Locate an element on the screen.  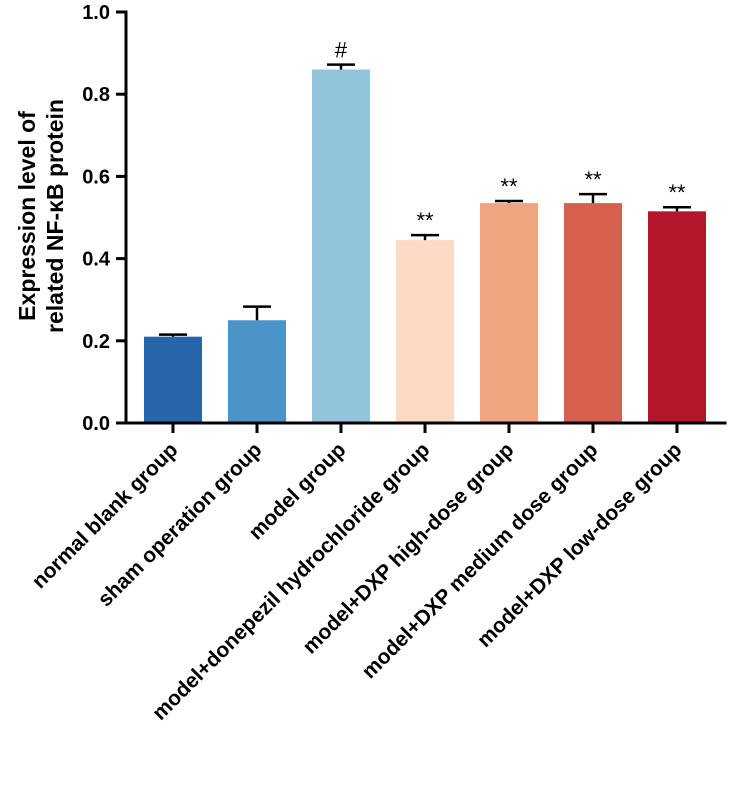
y-tick-label: 1.0 is located at coordinates (96, 13).